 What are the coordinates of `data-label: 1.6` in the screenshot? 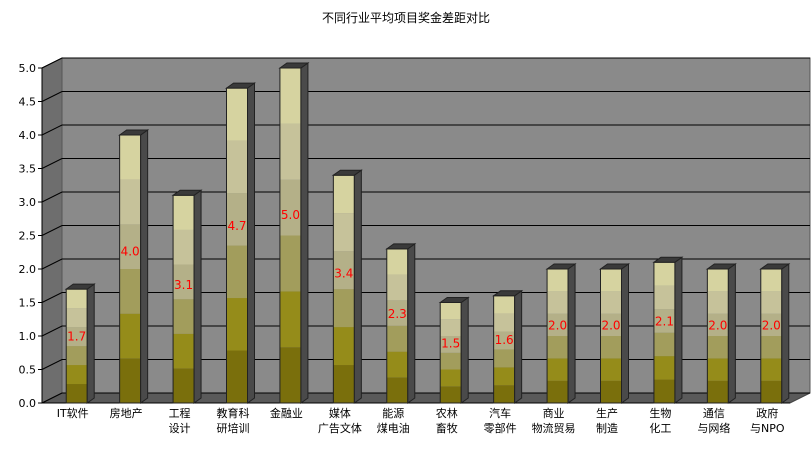 It's located at (504, 340).